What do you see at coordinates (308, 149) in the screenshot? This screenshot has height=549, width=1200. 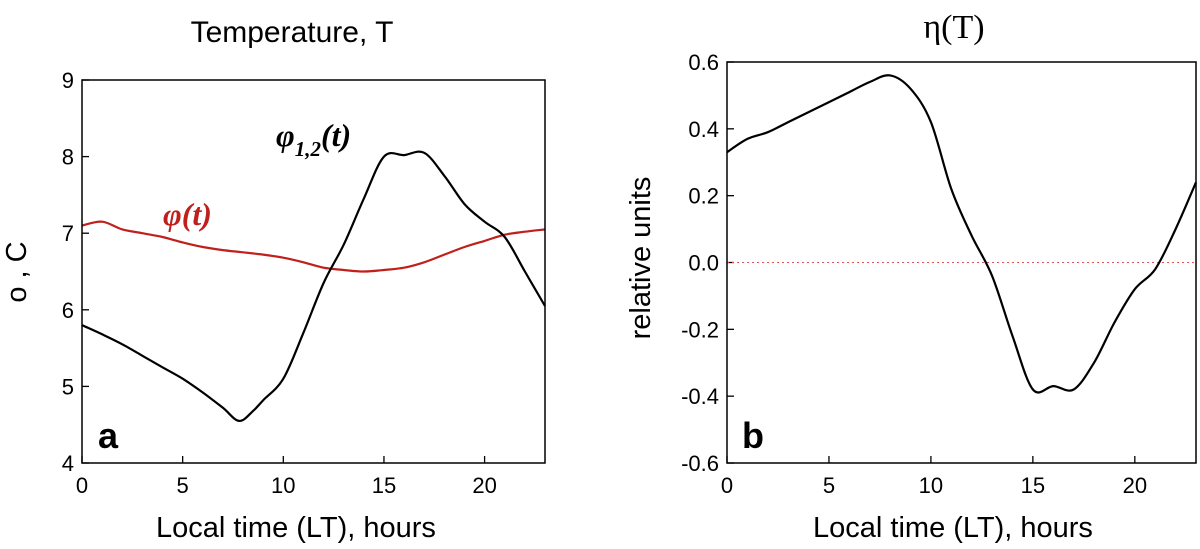 I see `phi12-subscript: 1,2` at bounding box center [308, 149].